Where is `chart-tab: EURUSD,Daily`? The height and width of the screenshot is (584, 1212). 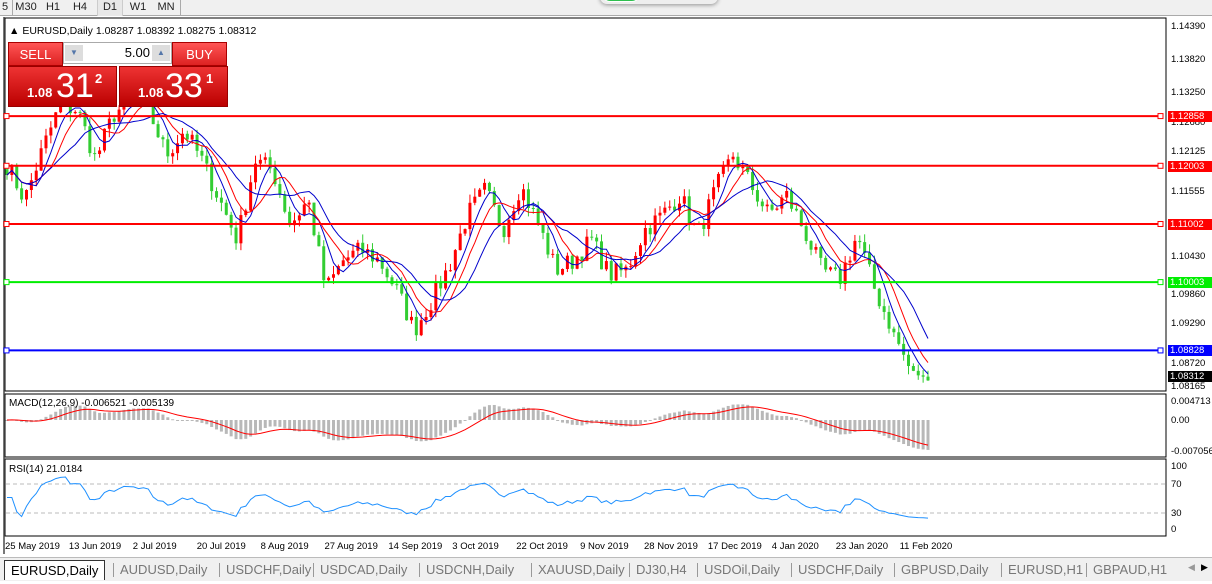
chart-tab: EURUSD,Daily is located at coordinates (55, 570).